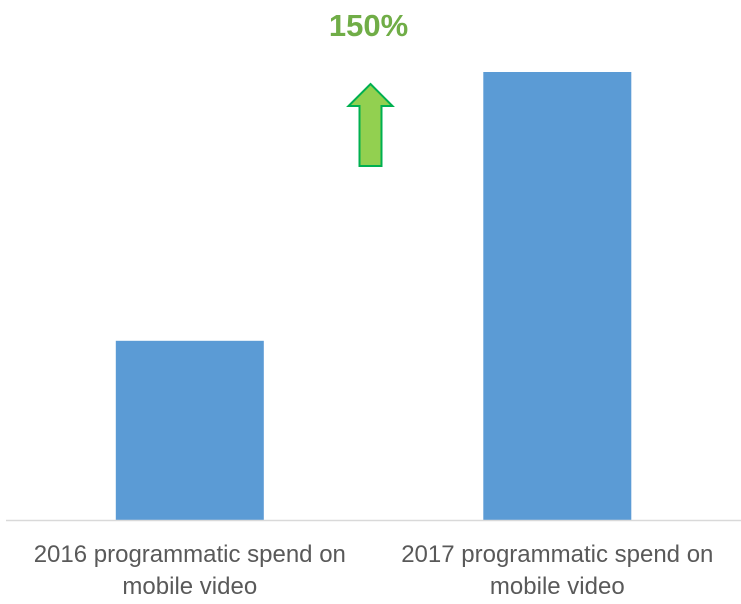 Image resolution: width=741 pixels, height=604 pixels. What do you see at coordinates (557, 570) in the screenshot?
I see `x-tick-label-1: 2017 programmatic spend on mobile video` at bounding box center [557, 570].